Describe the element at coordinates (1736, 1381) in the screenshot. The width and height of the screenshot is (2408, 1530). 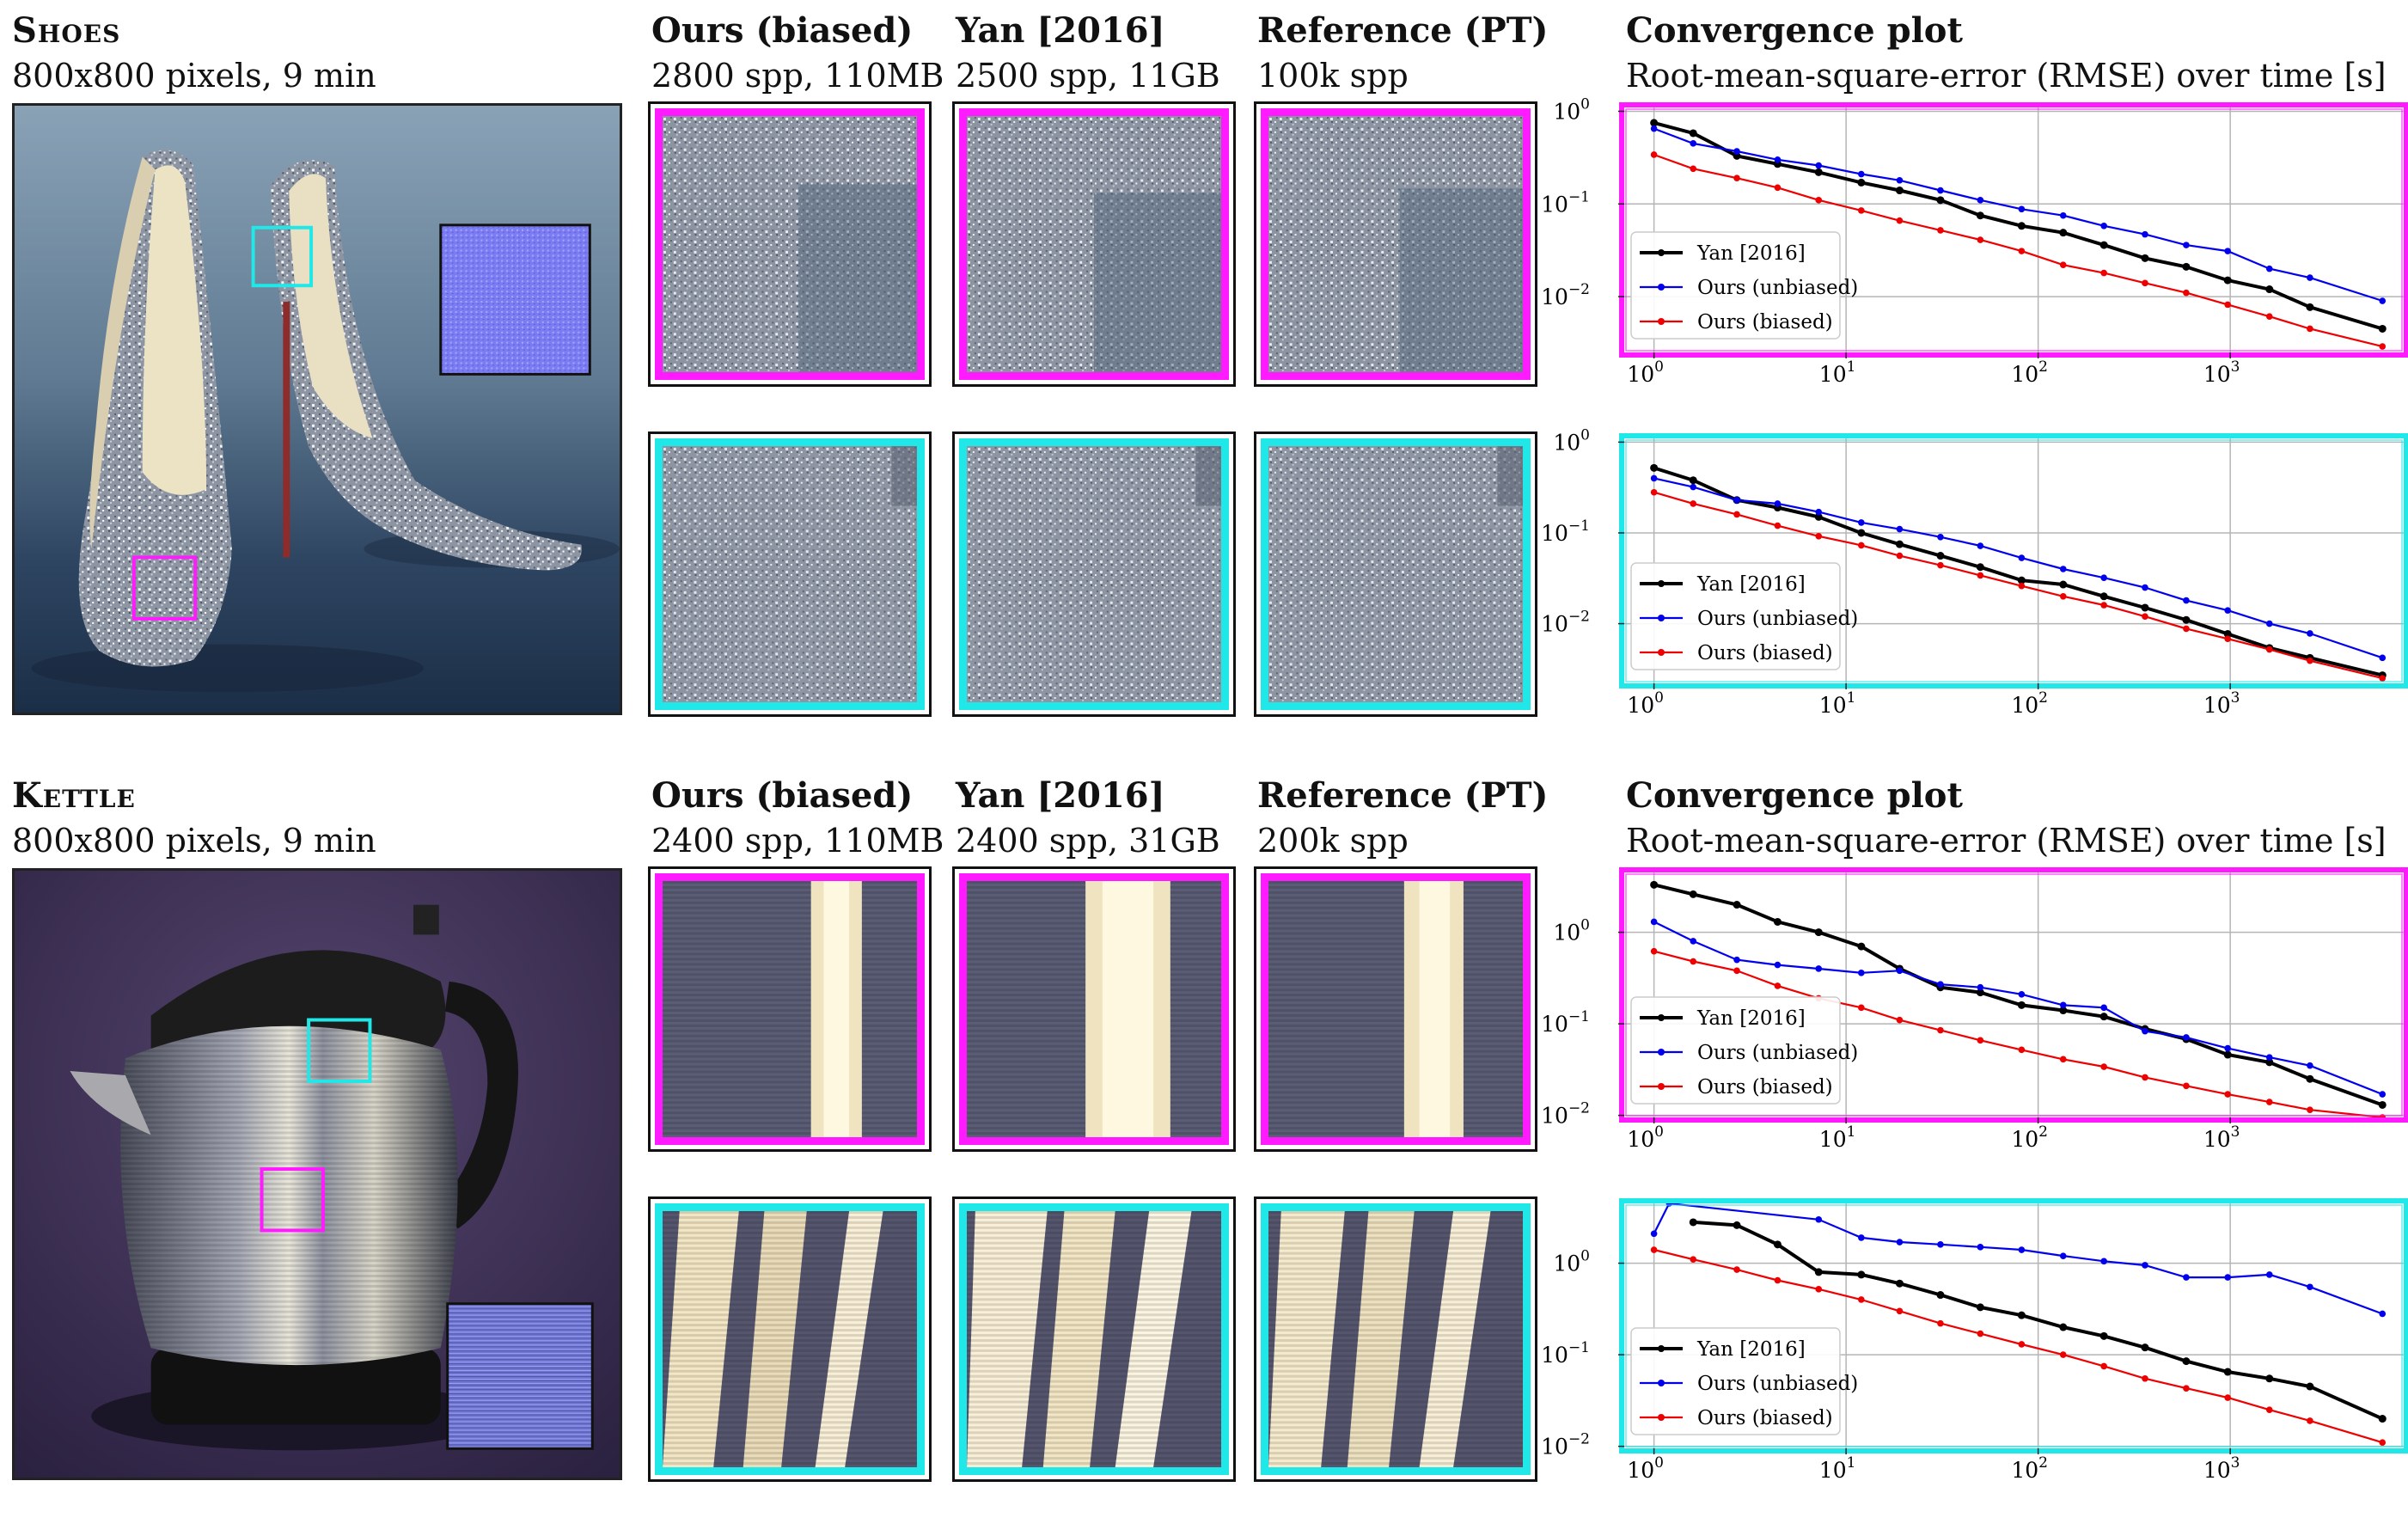
I see `legend` at that location.